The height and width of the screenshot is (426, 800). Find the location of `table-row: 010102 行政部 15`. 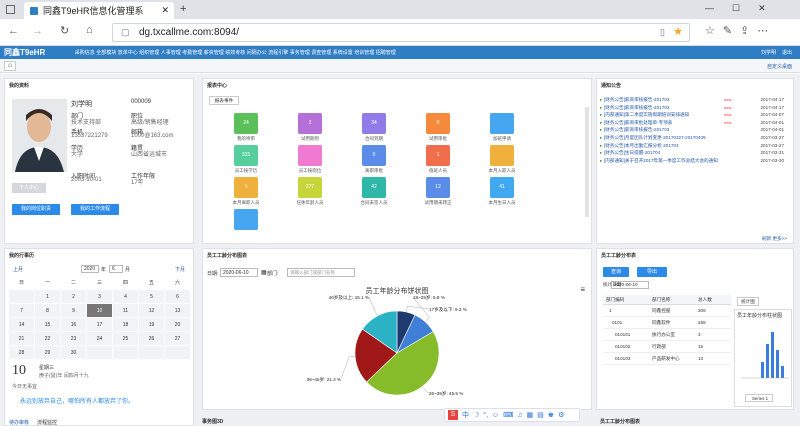

table-row: 010102 行政部 15 is located at coordinates (667, 347).